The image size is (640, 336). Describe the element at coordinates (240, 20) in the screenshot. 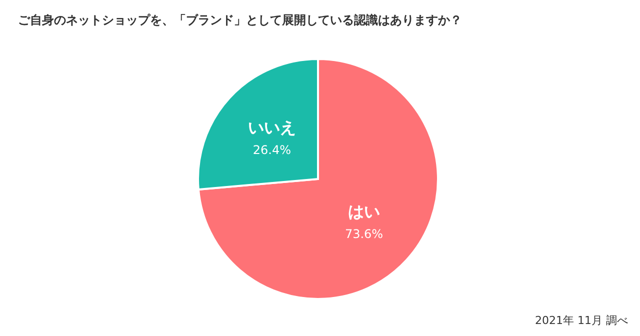

I see `chart-title: ご自身のネットショップを、「ブランド」として展開している認識はありますか？` at that location.